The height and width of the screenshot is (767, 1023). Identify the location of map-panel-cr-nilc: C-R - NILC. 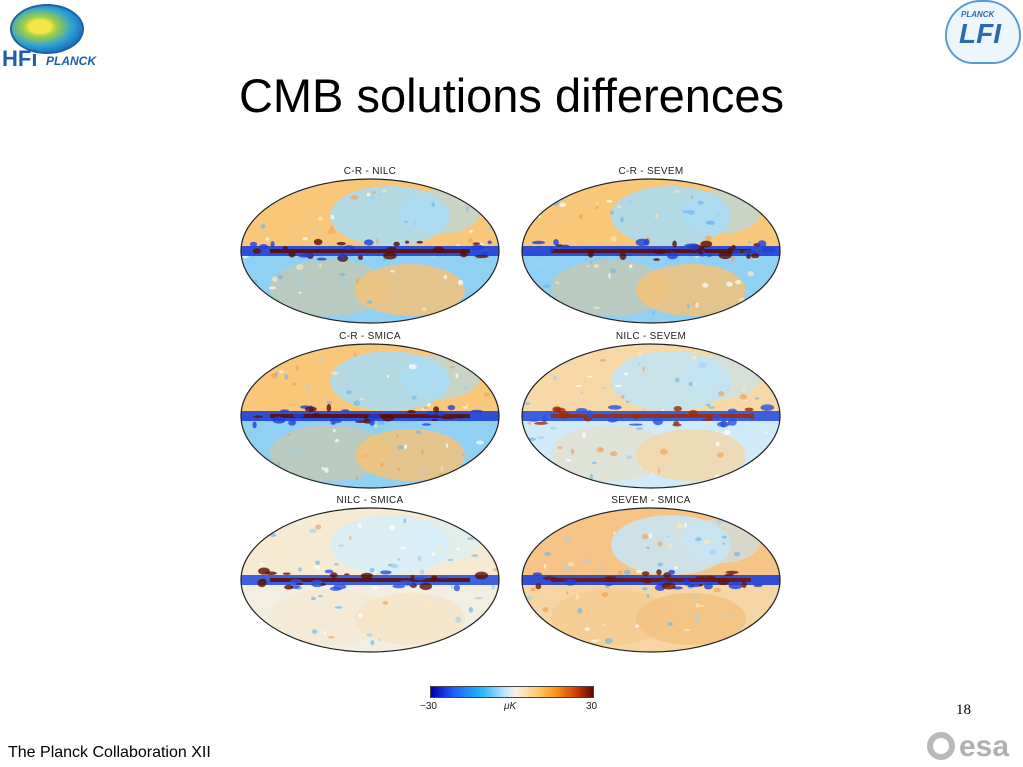
(370, 246).